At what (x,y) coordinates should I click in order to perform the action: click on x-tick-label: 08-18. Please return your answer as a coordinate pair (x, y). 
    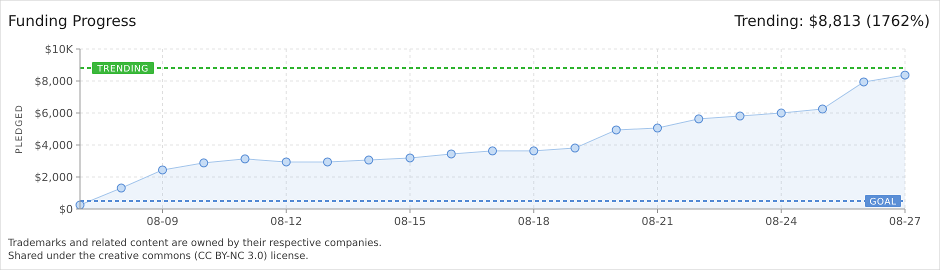
    Looking at the image, I should click on (534, 221).